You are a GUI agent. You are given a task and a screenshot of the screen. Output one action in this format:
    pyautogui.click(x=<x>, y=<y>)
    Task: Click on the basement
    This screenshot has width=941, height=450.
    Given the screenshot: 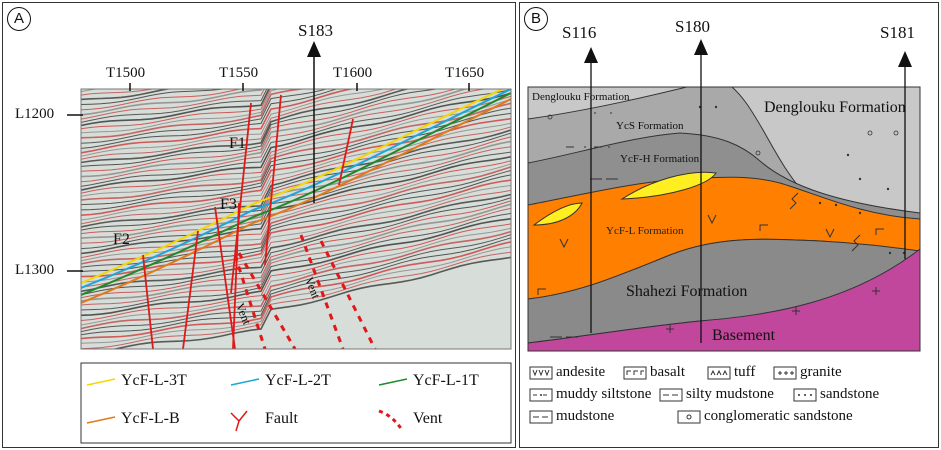 What is the action you would take?
    pyautogui.click(x=724, y=299)
    